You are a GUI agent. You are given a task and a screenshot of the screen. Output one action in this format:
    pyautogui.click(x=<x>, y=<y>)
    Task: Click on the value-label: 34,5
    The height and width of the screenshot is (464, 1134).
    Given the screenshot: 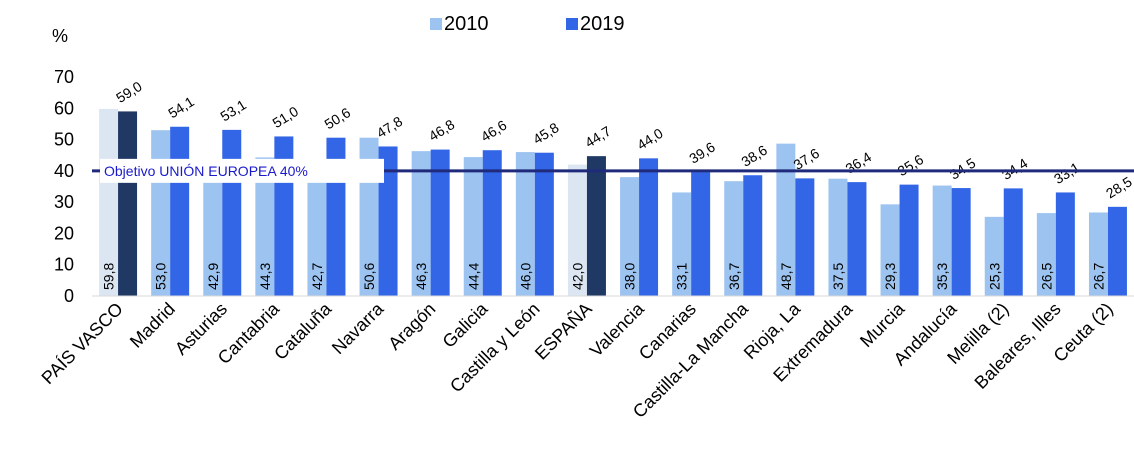 What is the action you would take?
    pyautogui.click(x=963, y=168)
    